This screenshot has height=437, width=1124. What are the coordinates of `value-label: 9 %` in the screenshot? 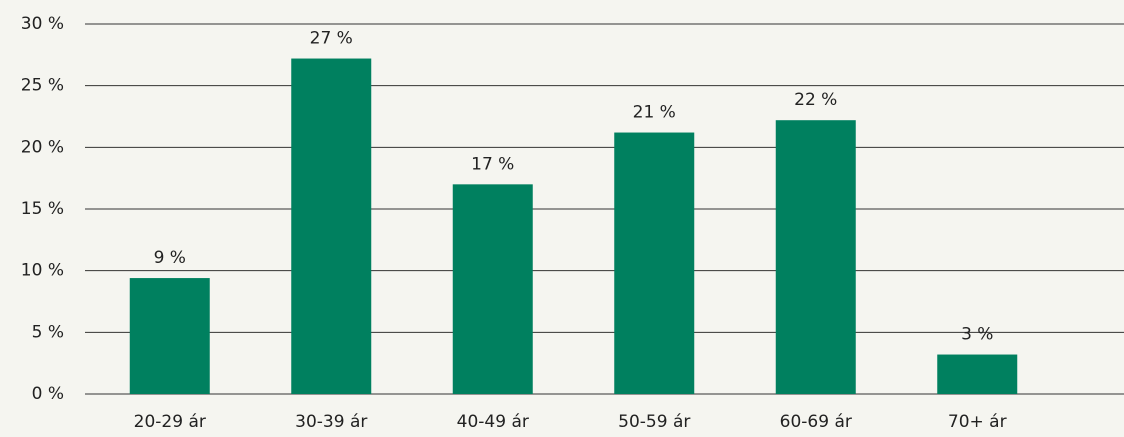 It's located at (170, 258).